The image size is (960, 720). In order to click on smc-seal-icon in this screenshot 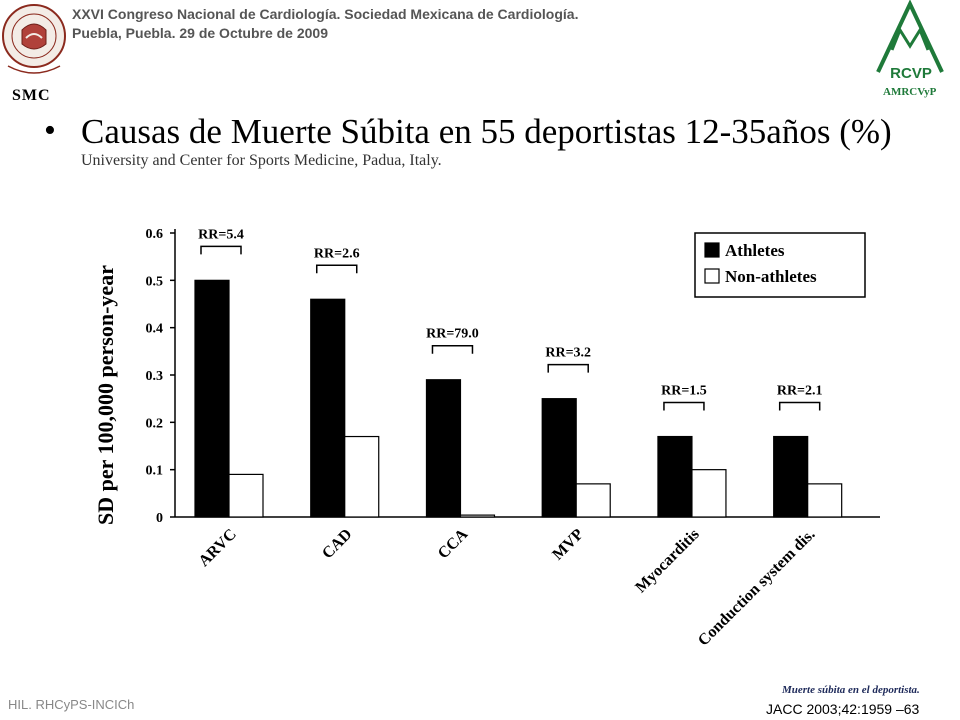, I will do `click(34, 39)`.